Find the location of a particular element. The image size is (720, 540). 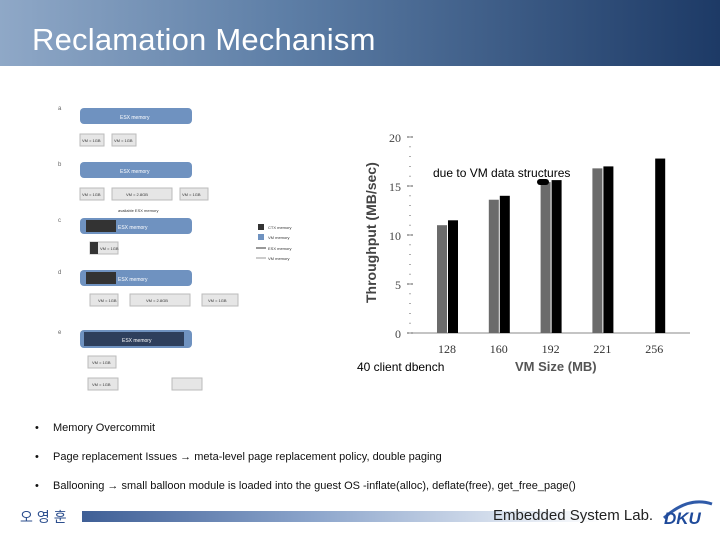

footer-author: 오영훈 is located at coordinates (45, 517).